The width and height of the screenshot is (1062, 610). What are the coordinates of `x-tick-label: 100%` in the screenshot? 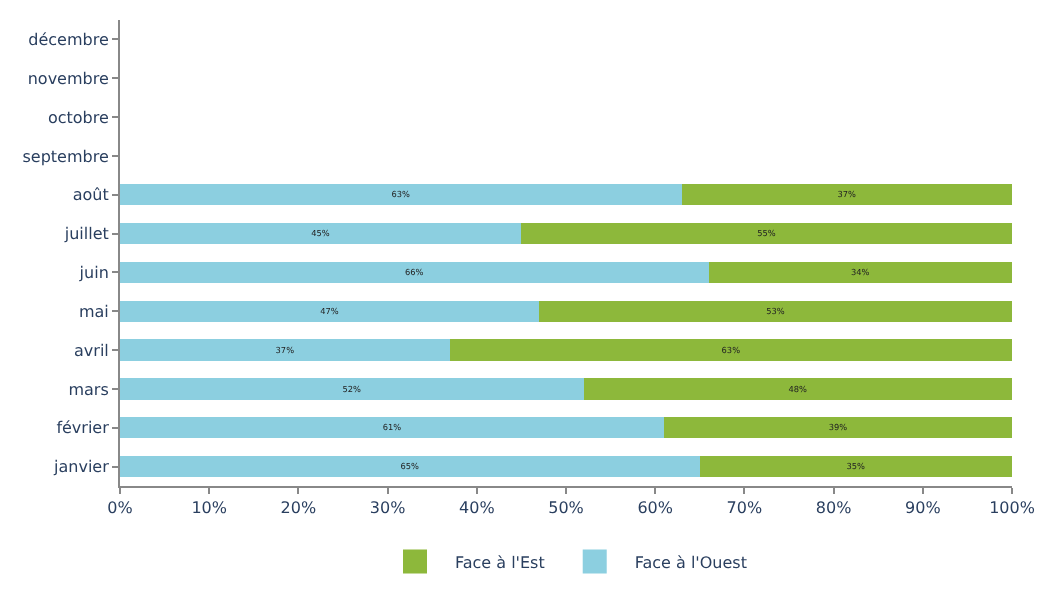 It's located at (1012, 508).